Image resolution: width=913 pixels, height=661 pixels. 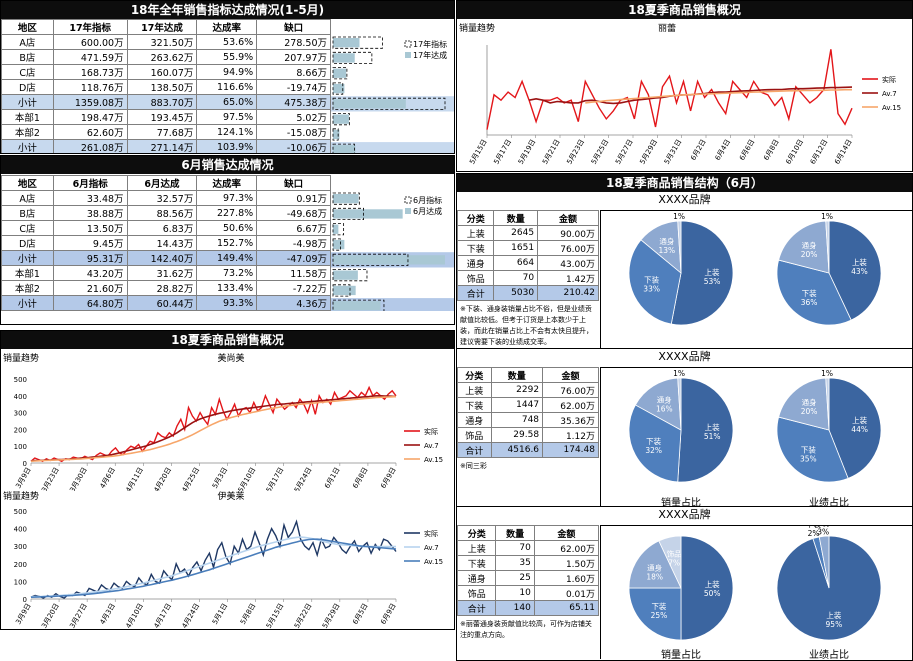 I want to click on table-cell: 168.73万, so click(x=90, y=72).